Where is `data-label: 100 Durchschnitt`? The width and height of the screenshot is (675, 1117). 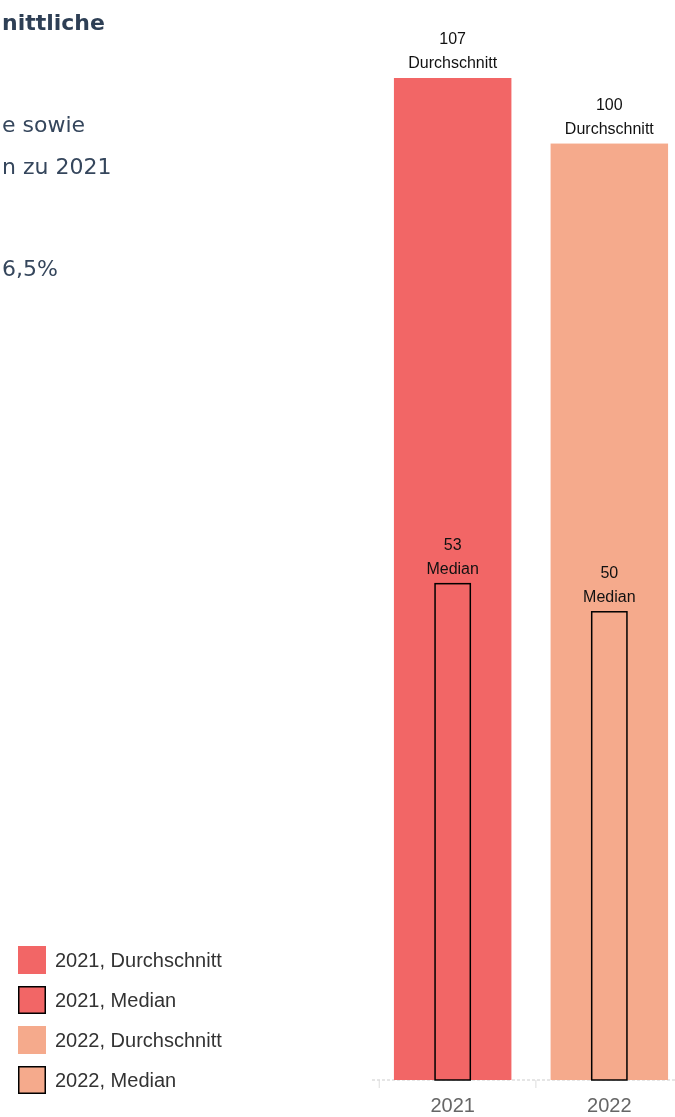
data-label: 100 Durchschnitt is located at coordinates (609, 116).